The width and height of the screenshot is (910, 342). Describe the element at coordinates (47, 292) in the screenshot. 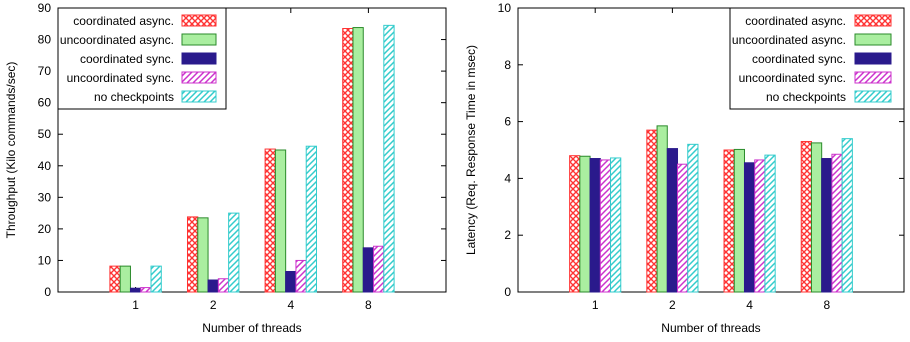

I see `throughput-ytick-label: 0` at that location.